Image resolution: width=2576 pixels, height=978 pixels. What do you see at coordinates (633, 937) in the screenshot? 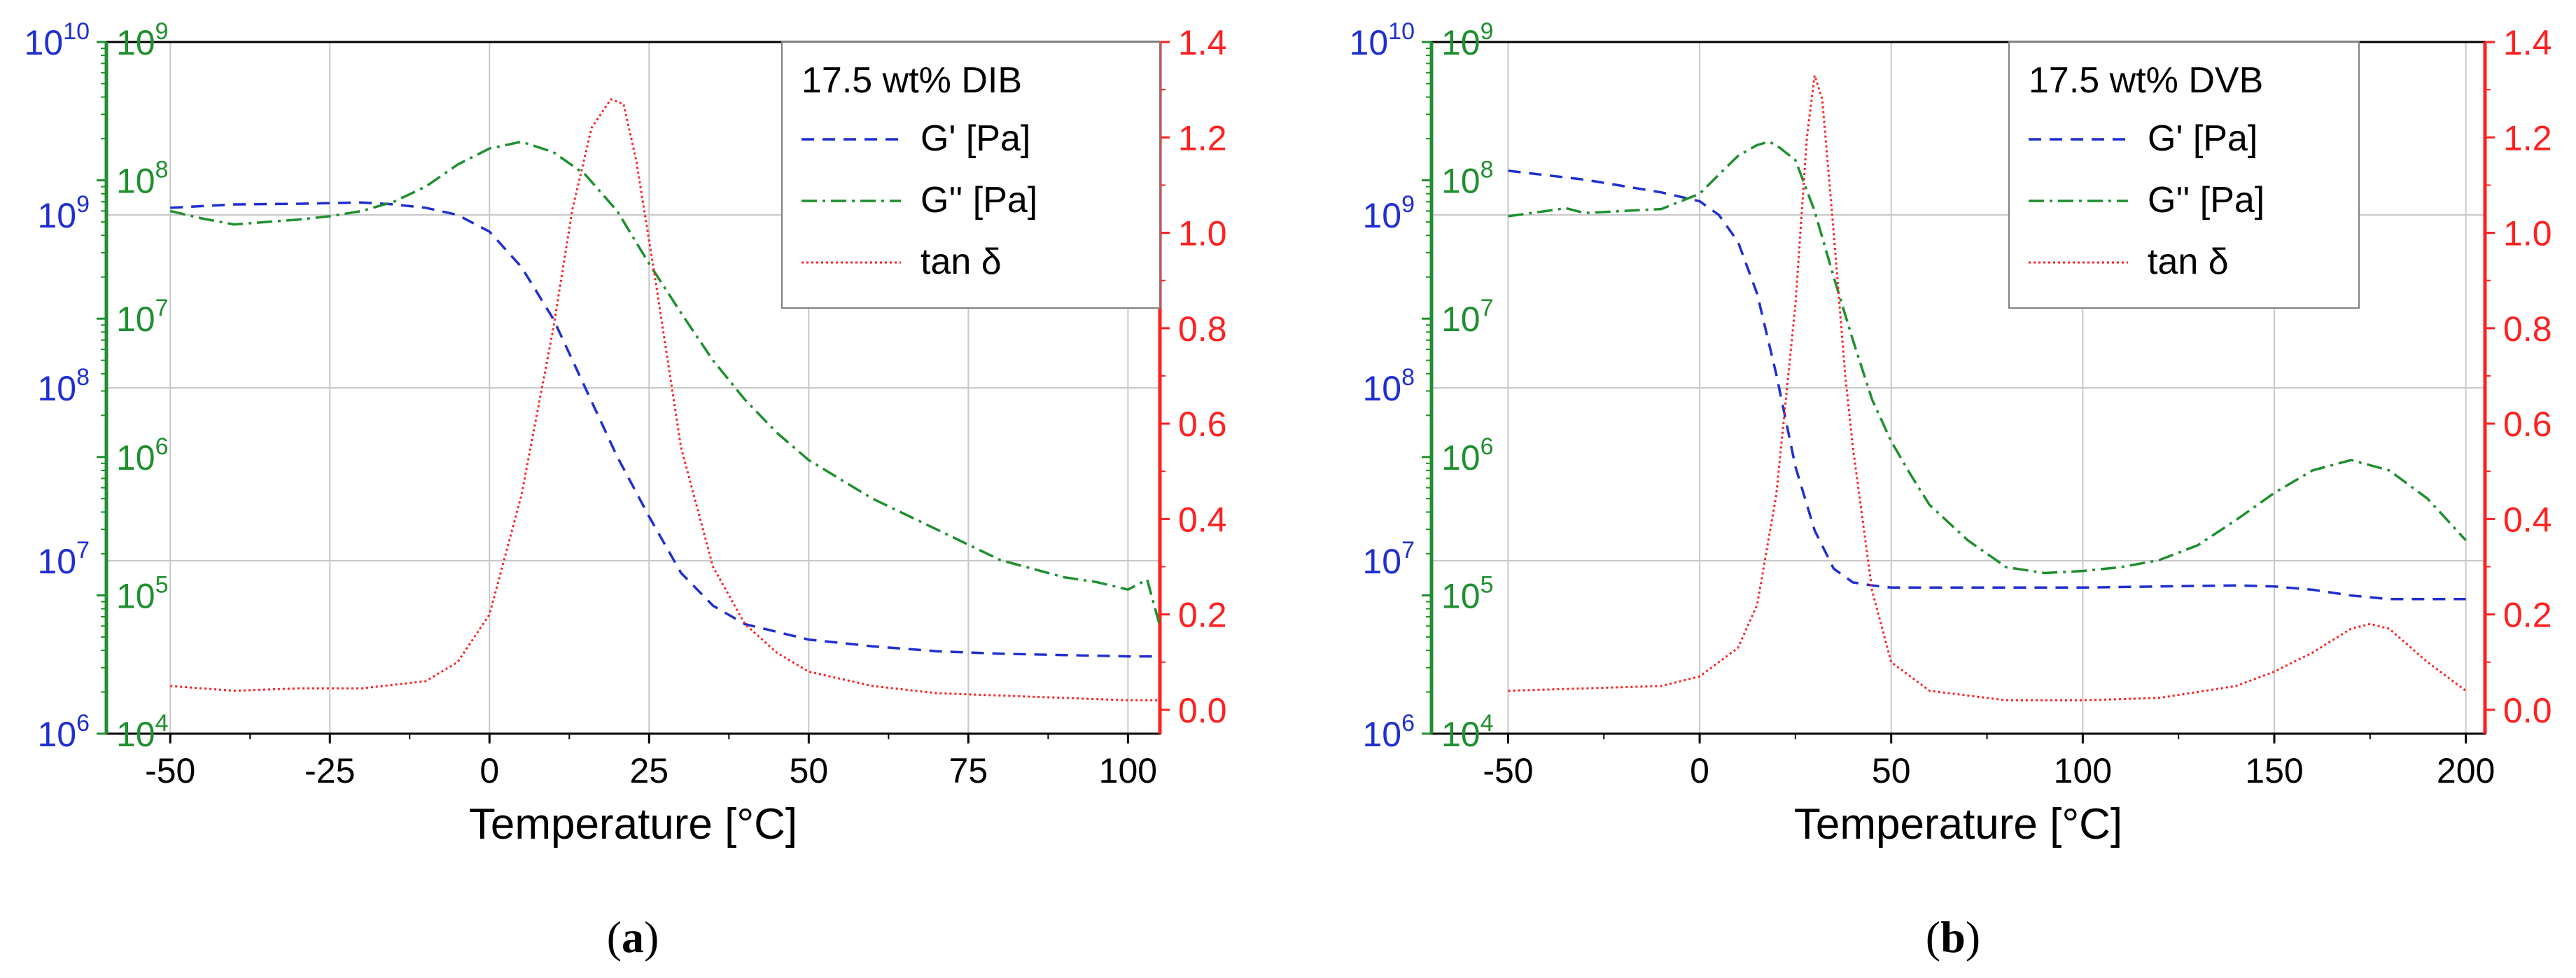
I see `panel-caption: (a)` at bounding box center [633, 937].